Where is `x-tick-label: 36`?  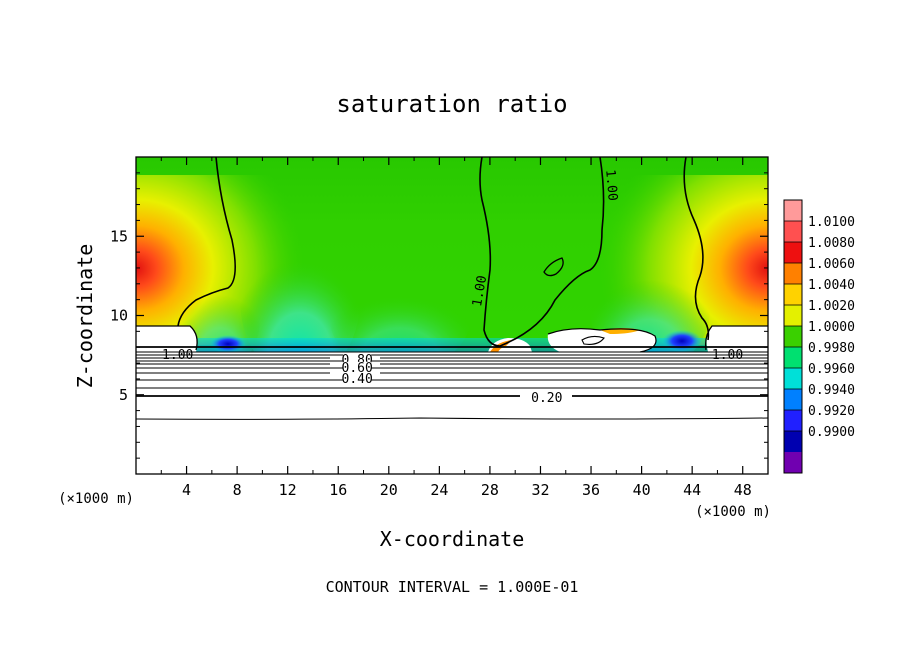 x-tick-label: 36 is located at coordinates (591, 490).